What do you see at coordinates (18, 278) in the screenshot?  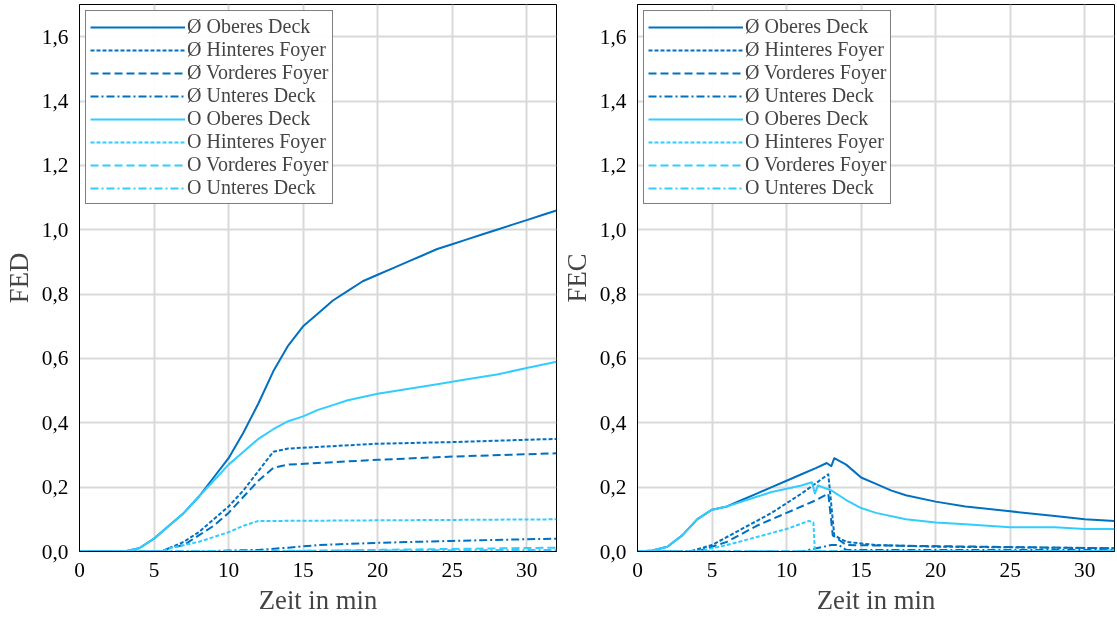 I see `y-axis-title: FED` at bounding box center [18, 278].